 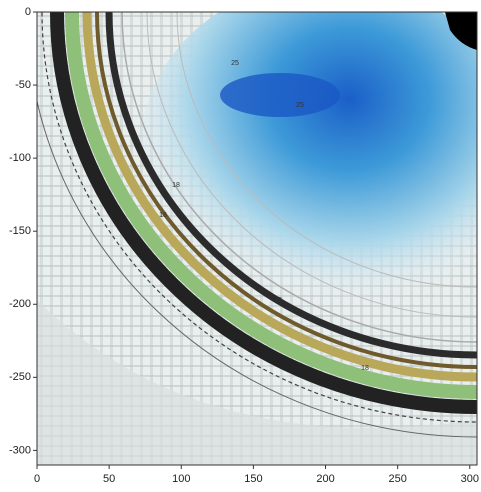 What do you see at coordinates (37, 479) in the screenshot?
I see `x-tick-label: 0` at bounding box center [37, 479].